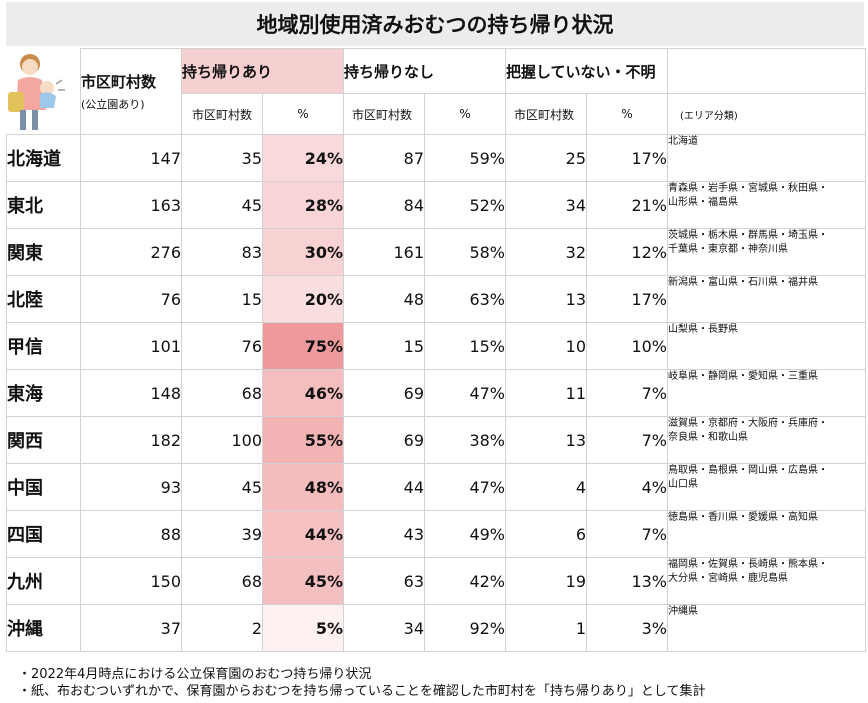 This screenshot has height=703, width=868. I want to click on yes-count: 15, so click(222, 299).